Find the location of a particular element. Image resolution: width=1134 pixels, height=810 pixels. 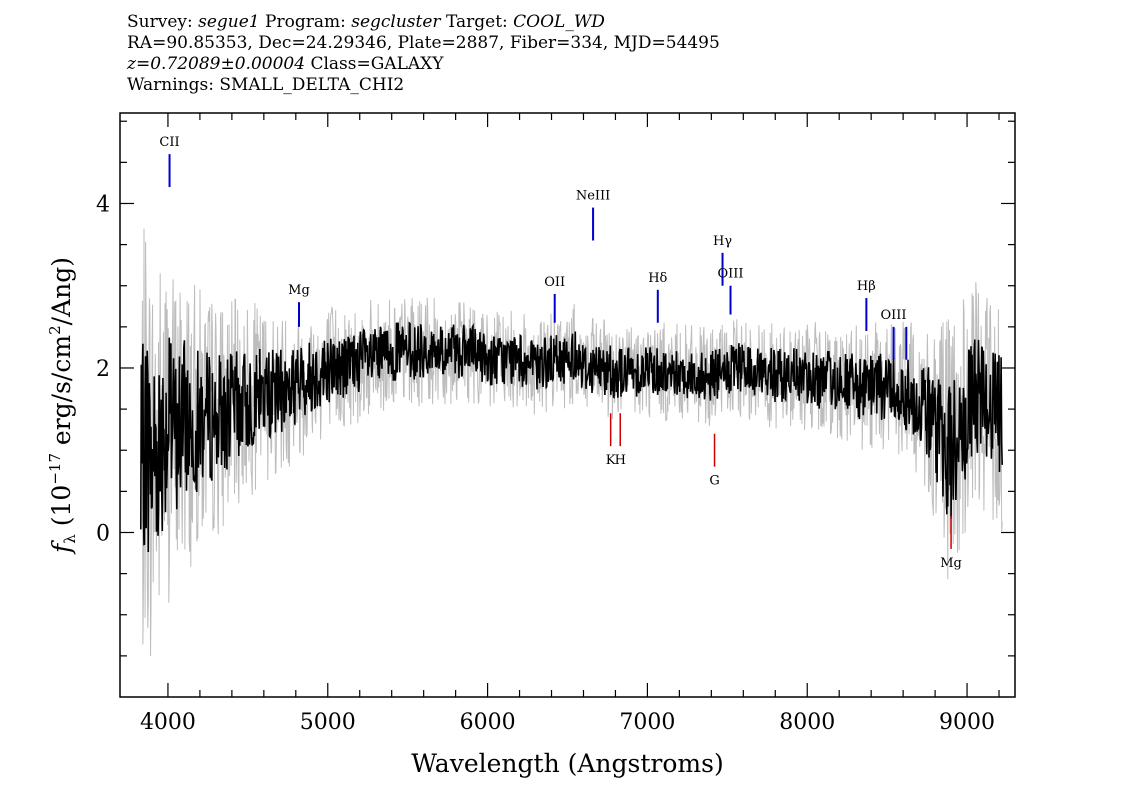

emission-line-label: NeIII is located at coordinates (593, 196).